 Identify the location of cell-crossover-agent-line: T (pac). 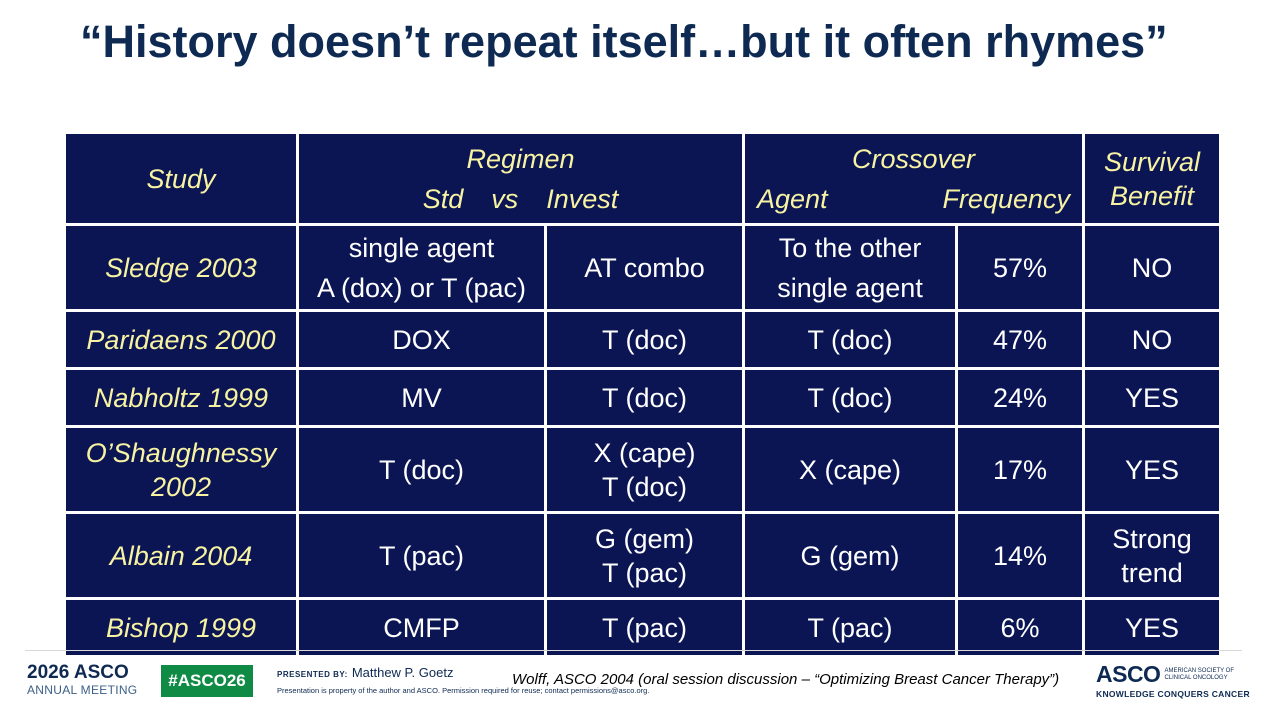
(850, 627).